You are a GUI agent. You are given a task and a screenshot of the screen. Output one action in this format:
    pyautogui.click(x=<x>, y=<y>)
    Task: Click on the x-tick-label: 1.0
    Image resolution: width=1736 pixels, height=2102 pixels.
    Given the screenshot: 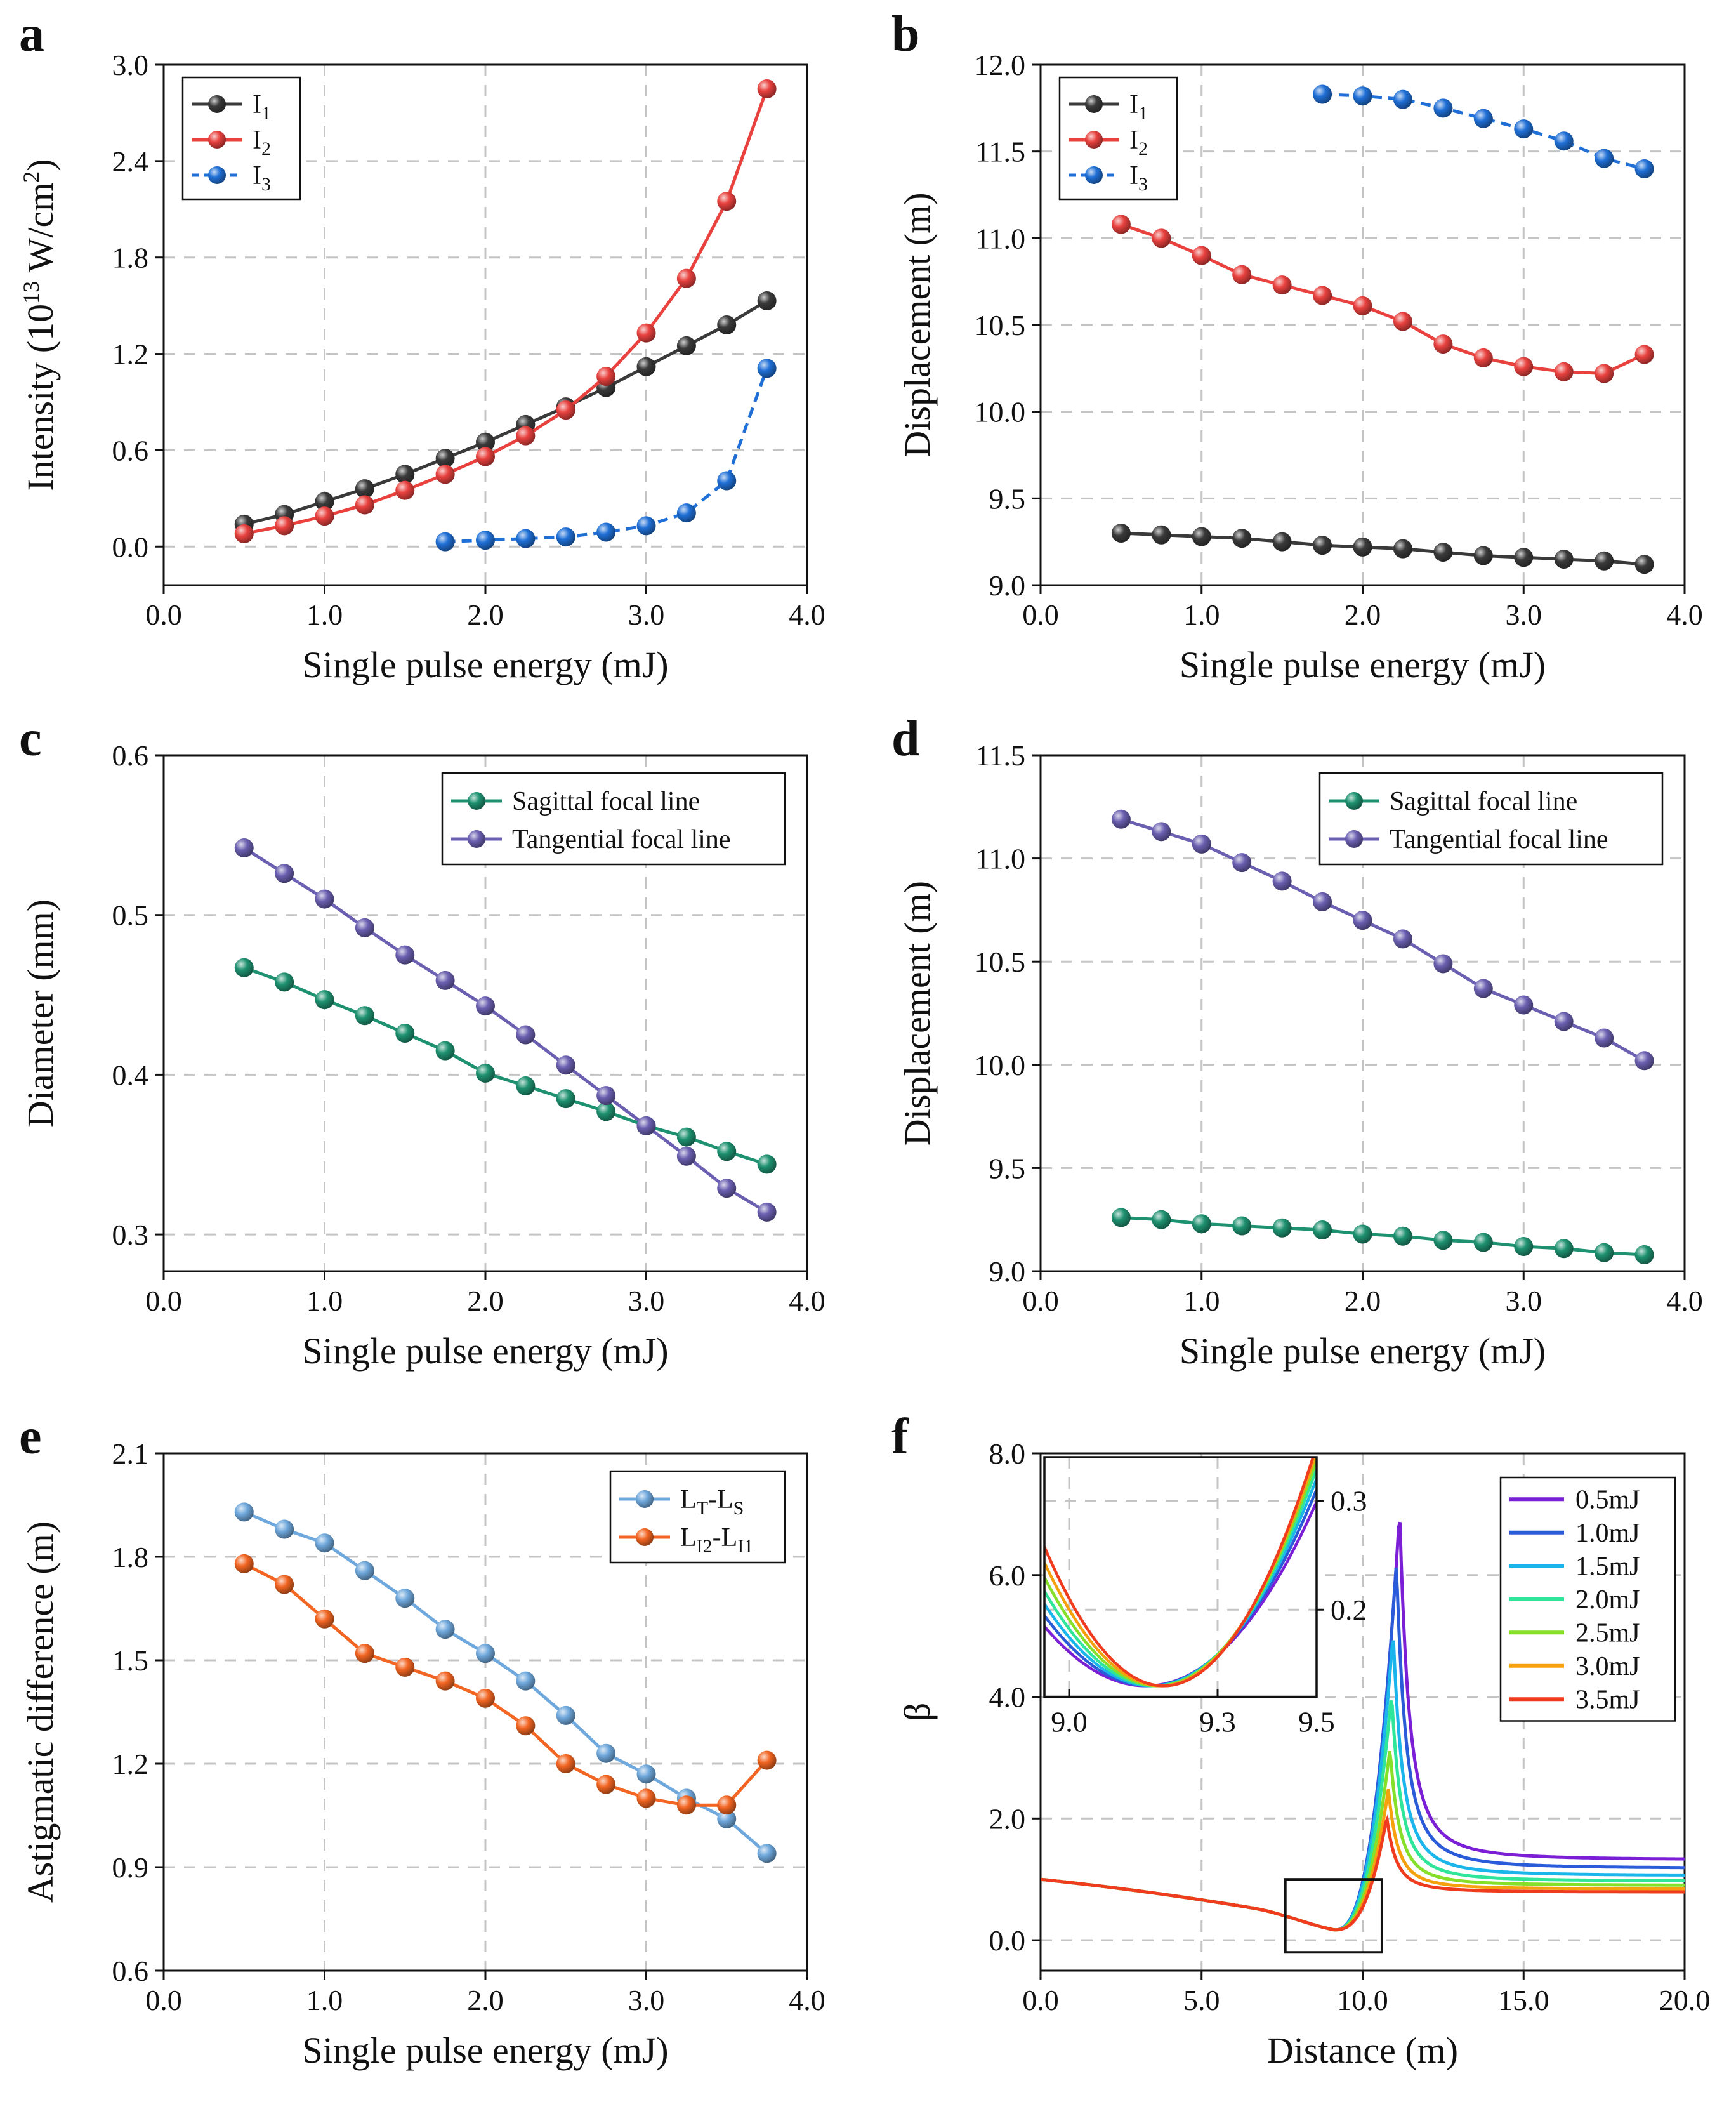 What is the action you would take?
    pyautogui.click(x=325, y=2000)
    